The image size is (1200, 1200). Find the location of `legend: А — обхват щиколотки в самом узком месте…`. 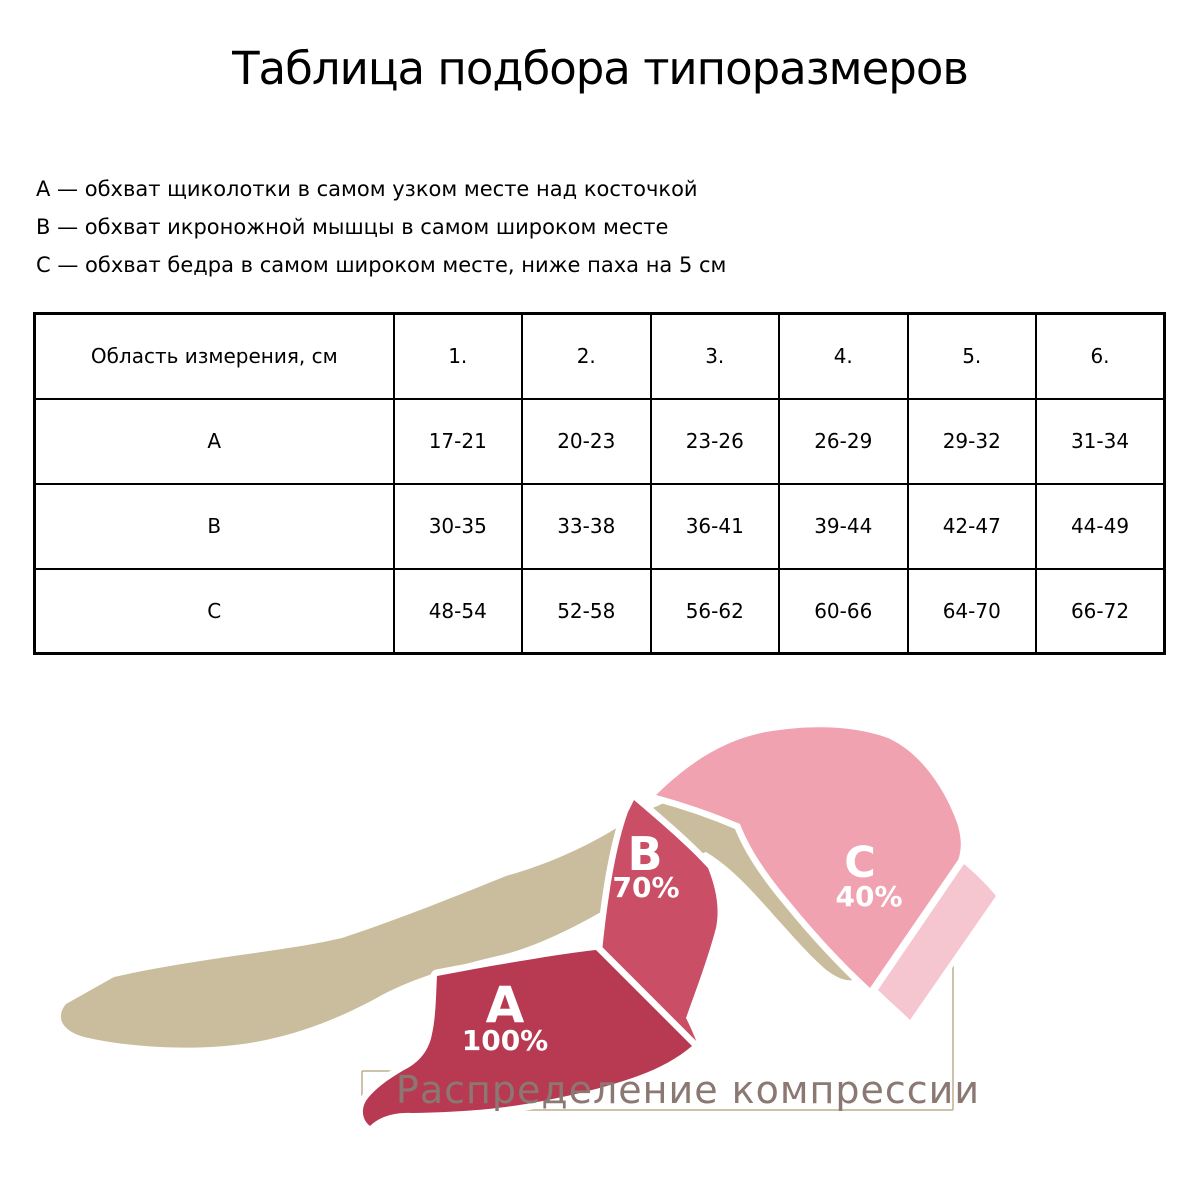

legend: А — обхват щиколотки в самом узком месте… is located at coordinates (381, 227).